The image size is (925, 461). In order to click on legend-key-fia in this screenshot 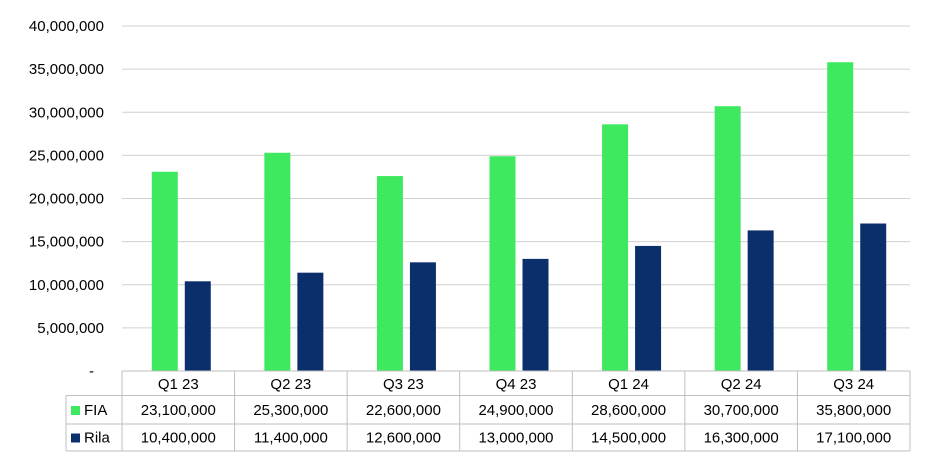, I will do `click(75, 410)`.